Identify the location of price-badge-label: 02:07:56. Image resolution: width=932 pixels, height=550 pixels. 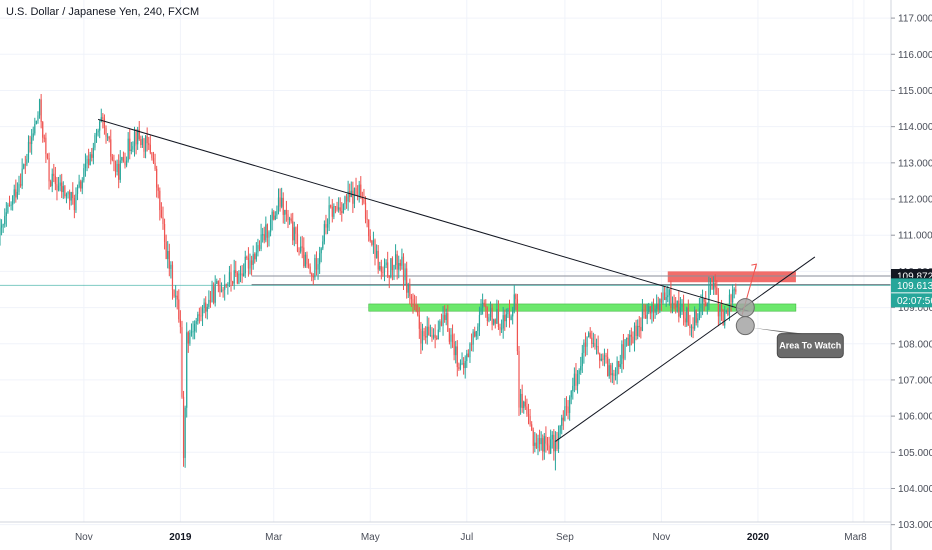
(914, 301).